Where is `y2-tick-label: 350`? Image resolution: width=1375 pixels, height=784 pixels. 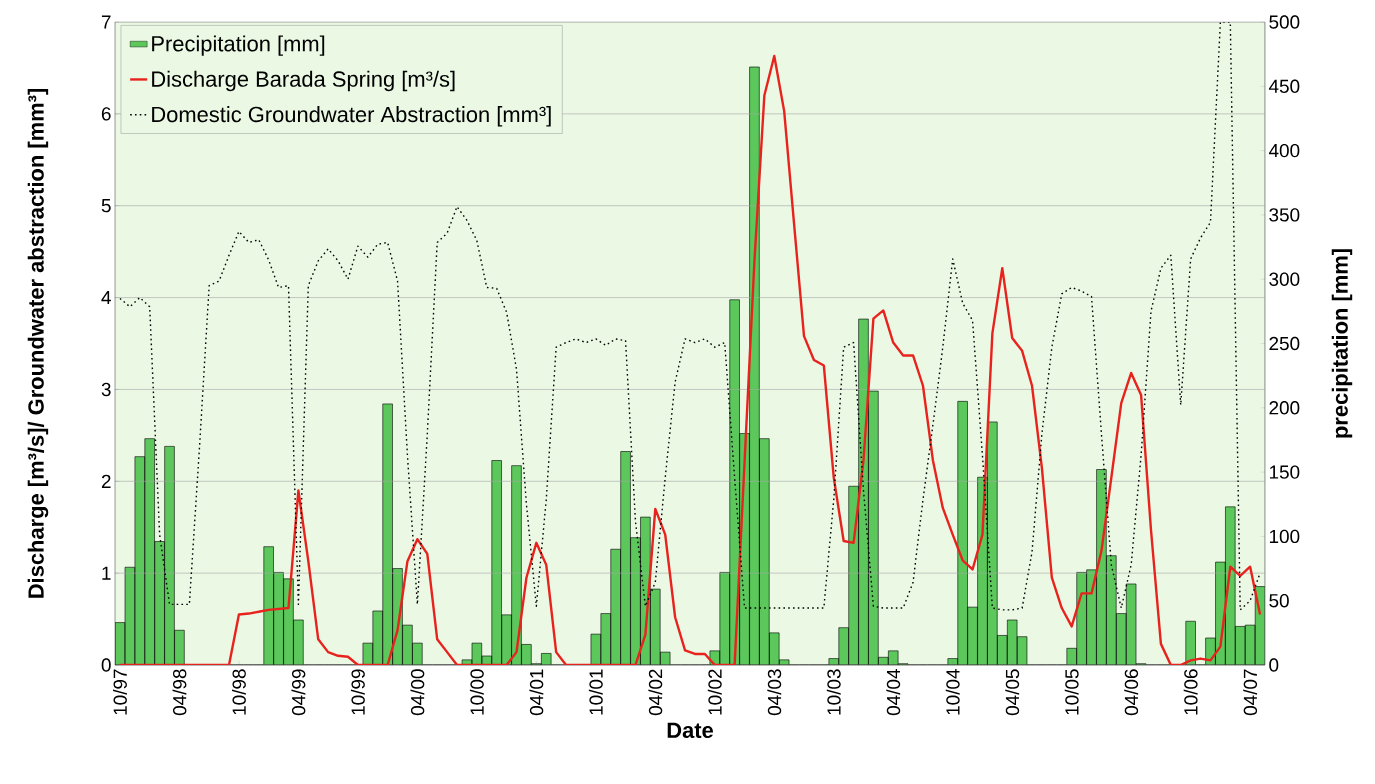
y2-tick-label: 350 is located at coordinates (1284, 215).